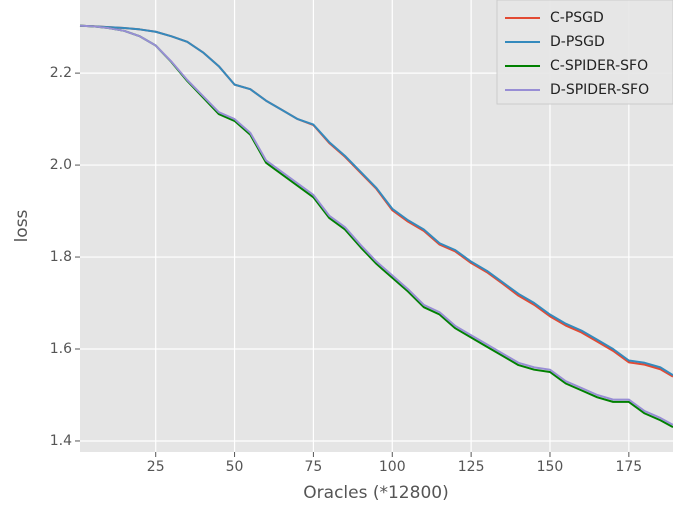 Image resolution: width=673 pixels, height=508 pixels. Describe the element at coordinates (61, 349) in the screenshot. I see `y-tick-label: 1.6` at that location.